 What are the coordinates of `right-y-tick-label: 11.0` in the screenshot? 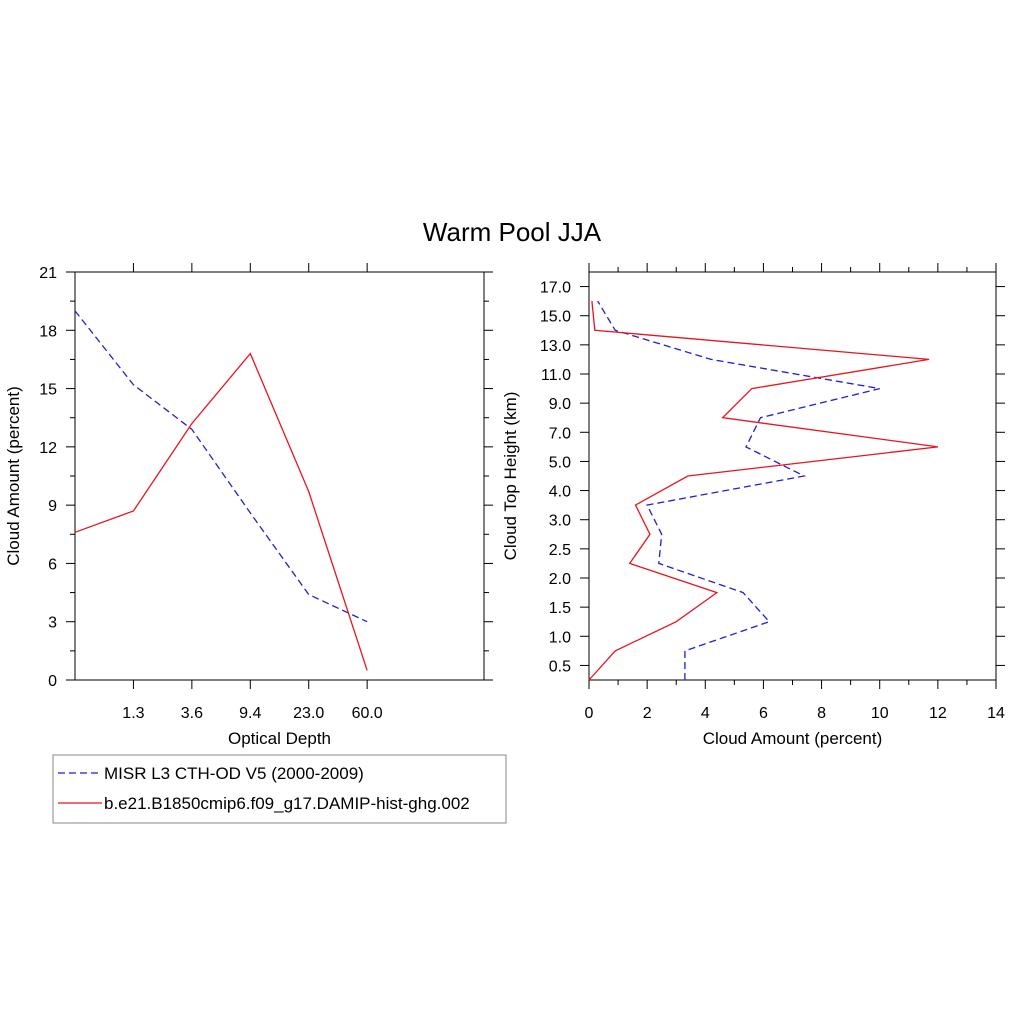 It's located at (556, 375).